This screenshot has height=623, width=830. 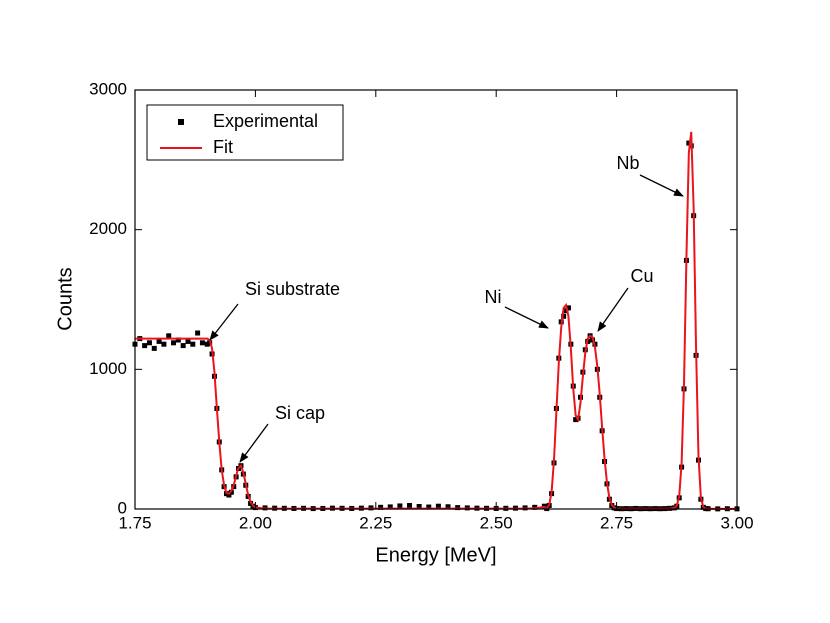 I want to click on x-axis-label: Energy [MeV], so click(x=435, y=555).